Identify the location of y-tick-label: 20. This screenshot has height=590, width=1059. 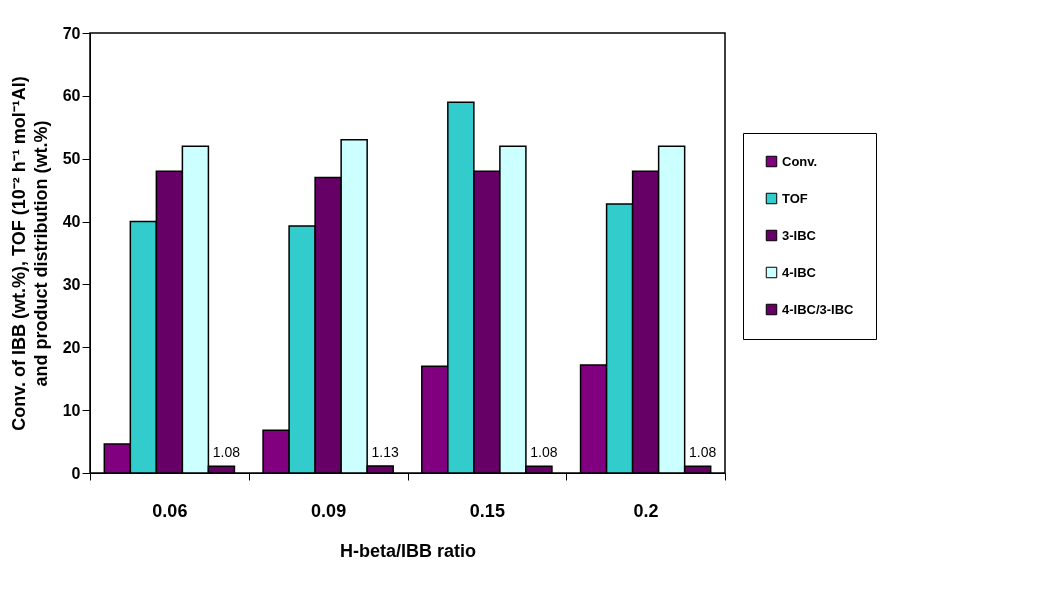
(71, 347).